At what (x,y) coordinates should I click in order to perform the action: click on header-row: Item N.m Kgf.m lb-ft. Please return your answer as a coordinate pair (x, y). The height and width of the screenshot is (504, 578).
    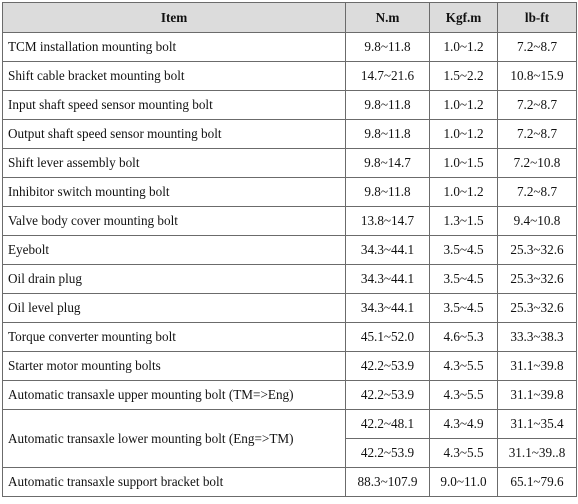
    Looking at the image, I should click on (289, 17).